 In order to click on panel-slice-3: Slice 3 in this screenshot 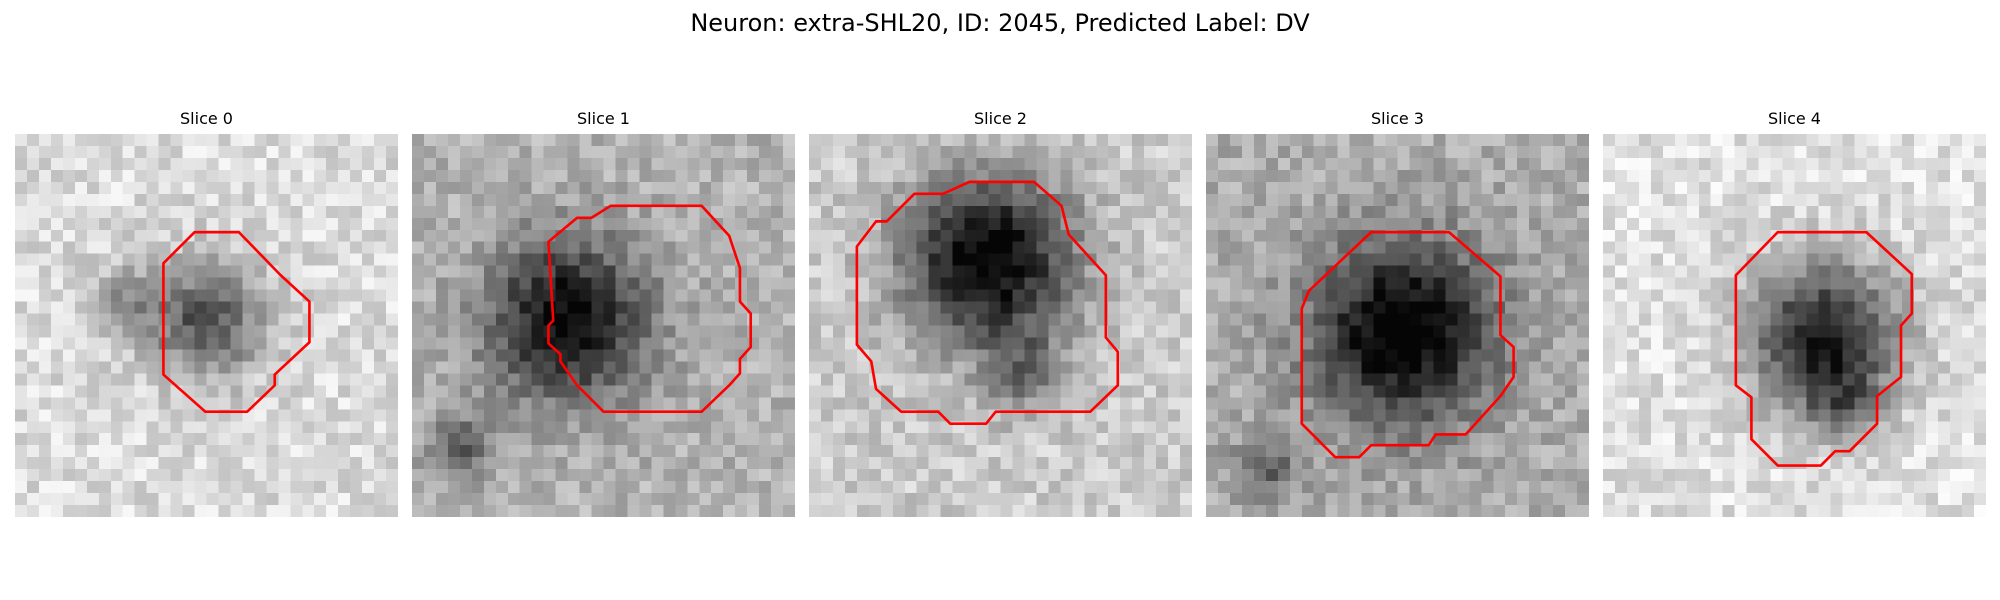, I will do `click(1397, 314)`.